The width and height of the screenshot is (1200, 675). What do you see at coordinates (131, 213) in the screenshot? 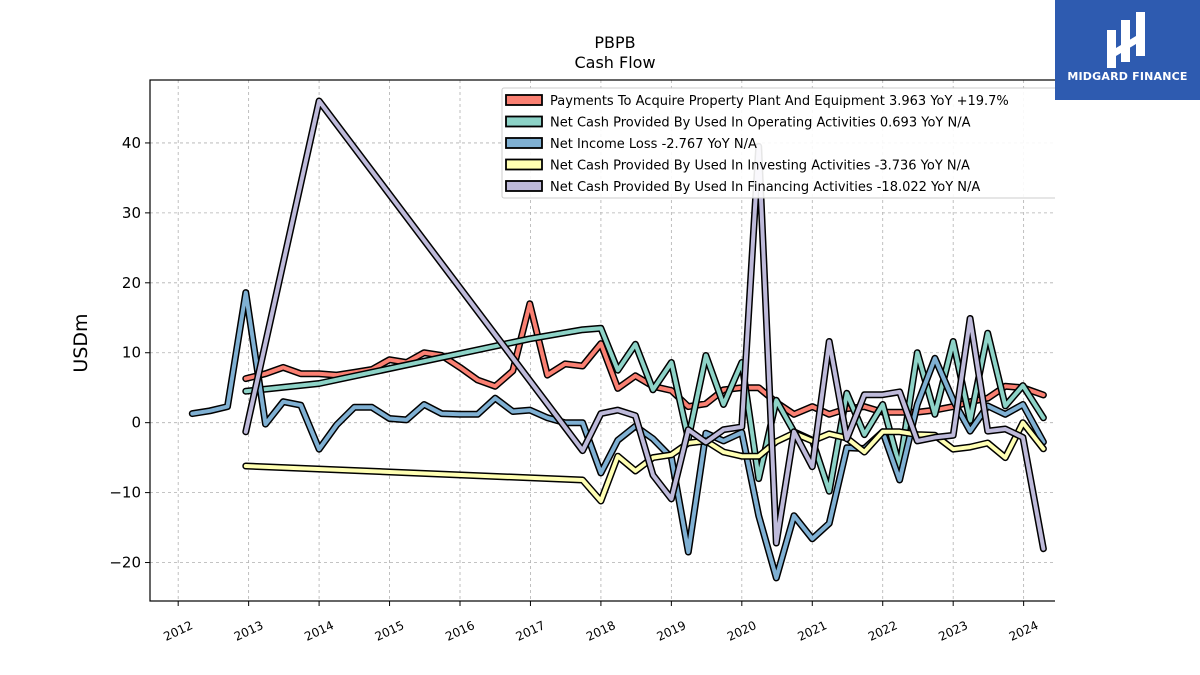
I see `y-tick-label: 30` at bounding box center [131, 213].